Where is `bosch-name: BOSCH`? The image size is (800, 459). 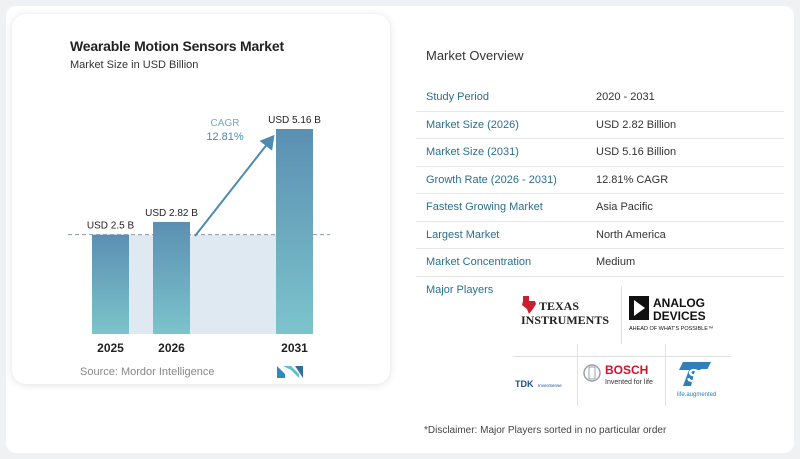
bosch-name: BOSCH is located at coordinates (627, 370).